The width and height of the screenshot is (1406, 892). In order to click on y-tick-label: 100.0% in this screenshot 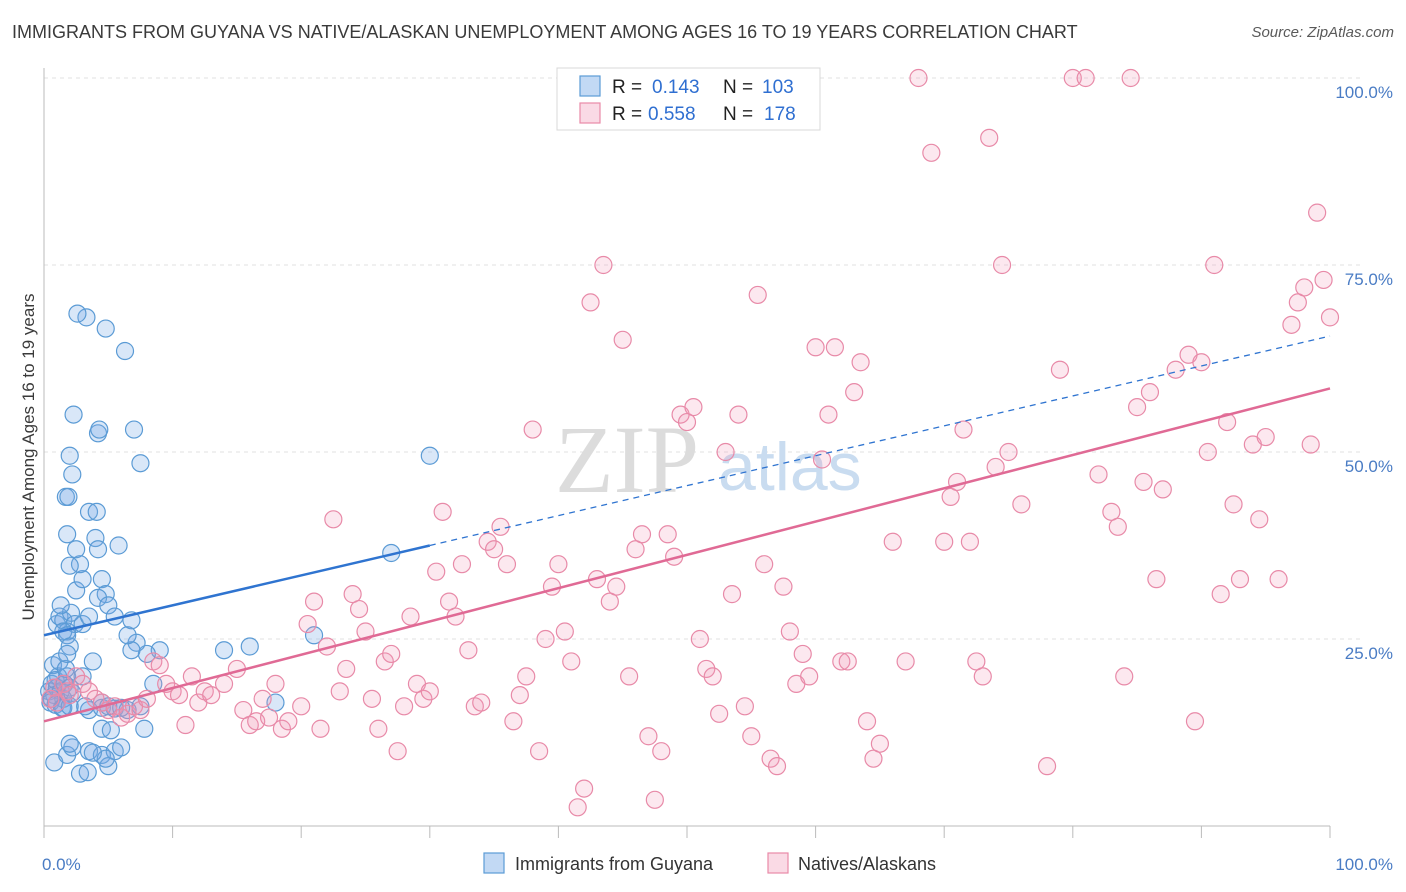, I will do `click(1364, 92)`.